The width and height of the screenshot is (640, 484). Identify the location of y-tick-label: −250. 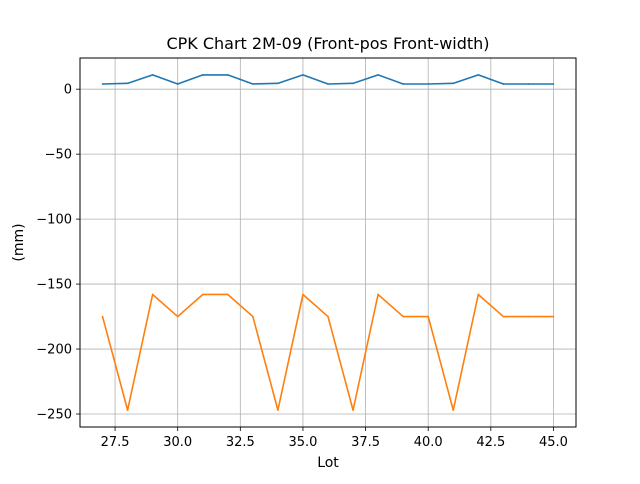
(54, 415).